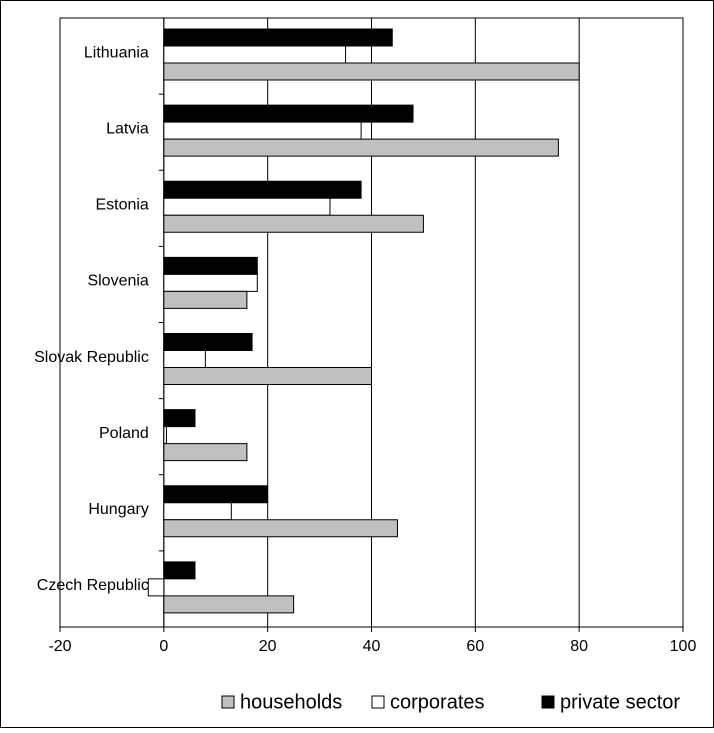 This screenshot has height=733, width=714. I want to click on y-tick-label: Lithuania, so click(116, 52).